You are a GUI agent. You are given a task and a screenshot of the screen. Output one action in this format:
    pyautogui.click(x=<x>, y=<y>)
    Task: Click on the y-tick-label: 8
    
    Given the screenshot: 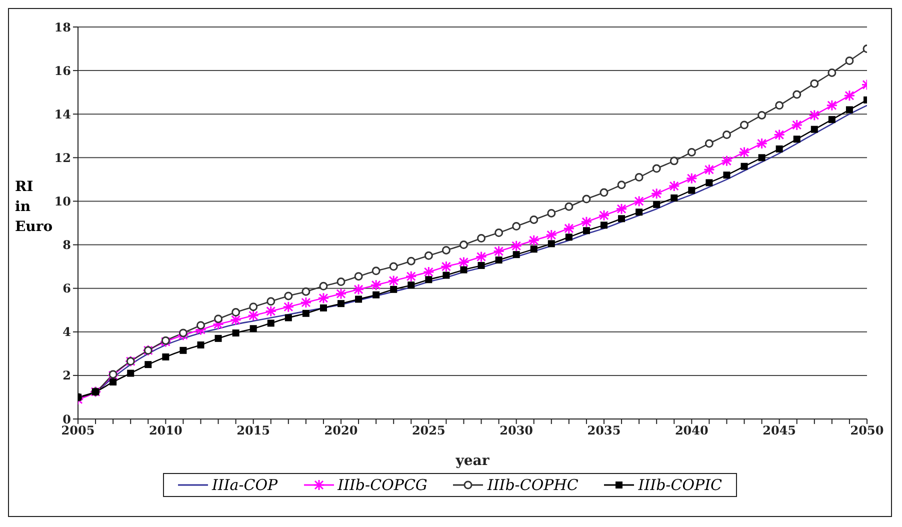 What is the action you would take?
    pyautogui.click(x=66, y=245)
    